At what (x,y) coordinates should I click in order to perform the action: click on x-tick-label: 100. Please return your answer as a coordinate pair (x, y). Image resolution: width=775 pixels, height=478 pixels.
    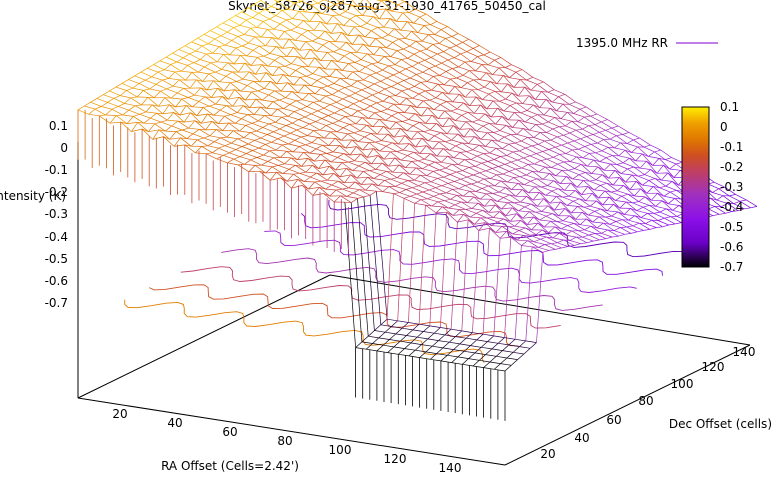
    Looking at the image, I should click on (340, 450).